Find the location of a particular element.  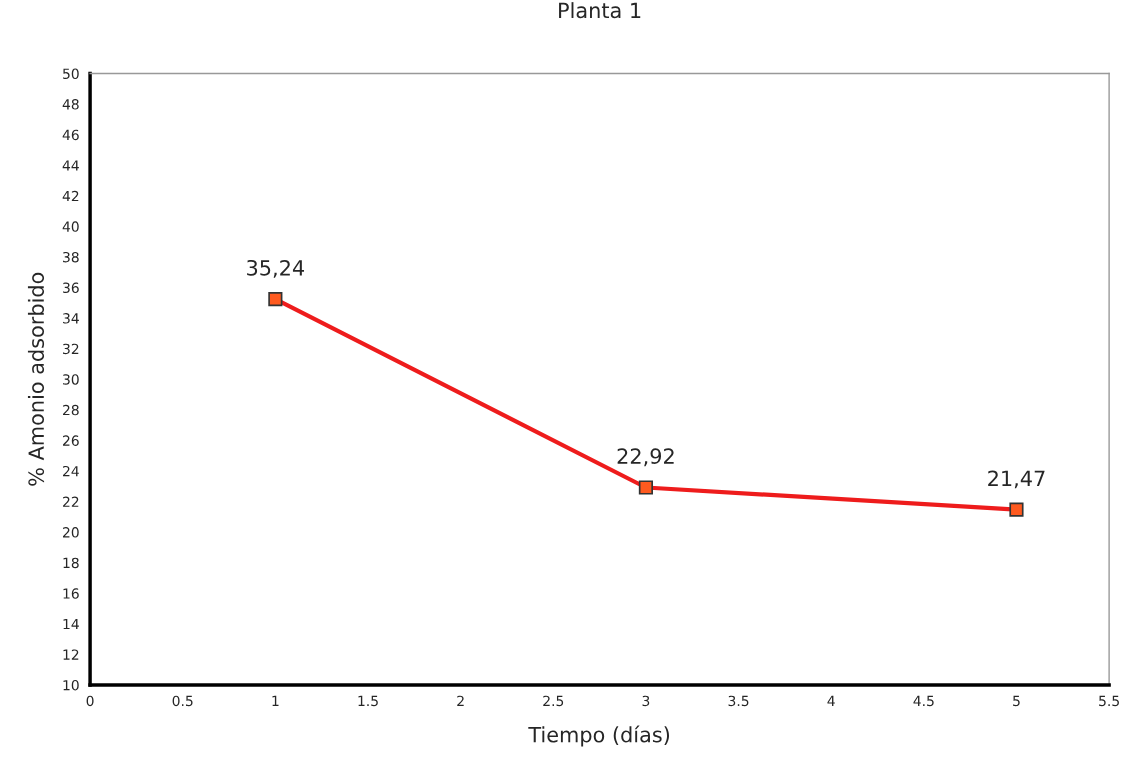

data-label: 35,24 is located at coordinates (276, 268).